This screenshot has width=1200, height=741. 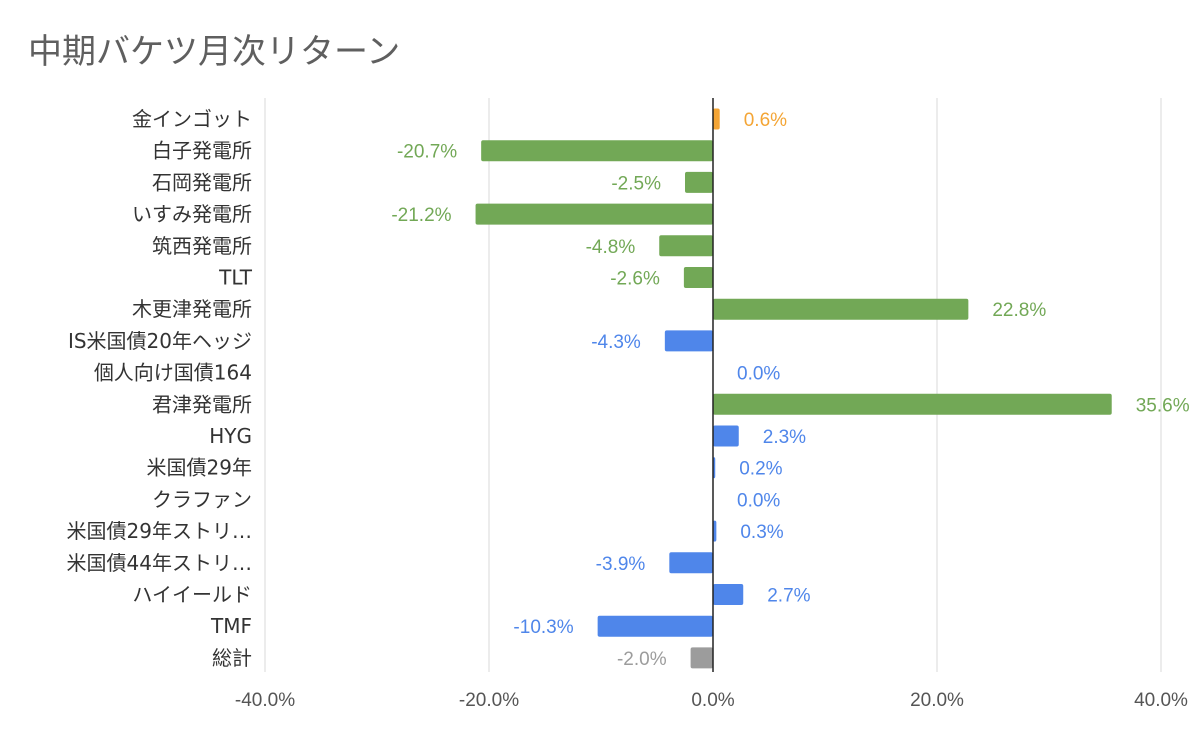 What do you see at coordinates (621, 564) in the screenshot?
I see `data-label: -3.9%` at bounding box center [621, 564].